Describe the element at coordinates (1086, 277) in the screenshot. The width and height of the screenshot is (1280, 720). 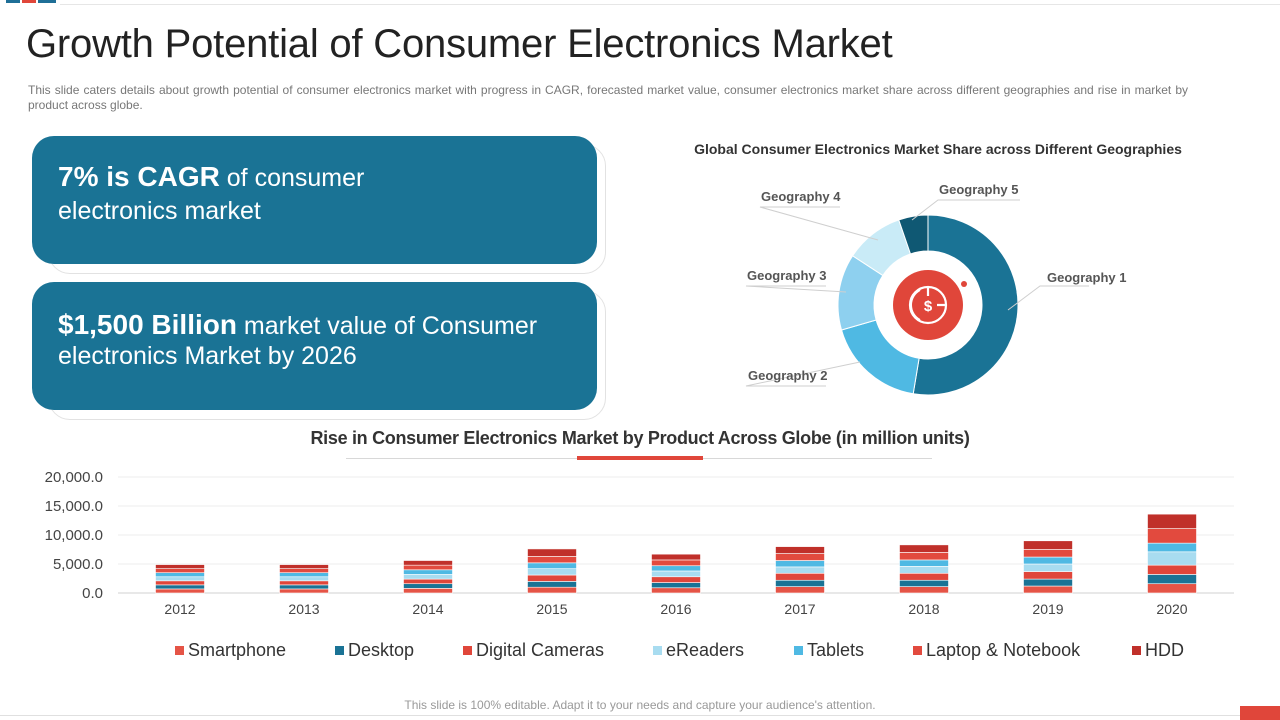
I see `donut-label-geography-1: Geography 1` at that location.